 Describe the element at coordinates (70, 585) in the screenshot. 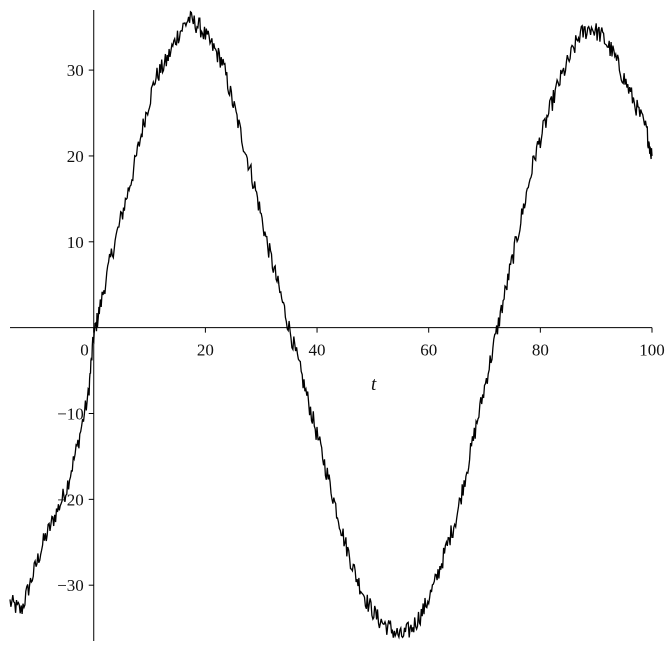

I see `y-tick-label: −30` at that location.